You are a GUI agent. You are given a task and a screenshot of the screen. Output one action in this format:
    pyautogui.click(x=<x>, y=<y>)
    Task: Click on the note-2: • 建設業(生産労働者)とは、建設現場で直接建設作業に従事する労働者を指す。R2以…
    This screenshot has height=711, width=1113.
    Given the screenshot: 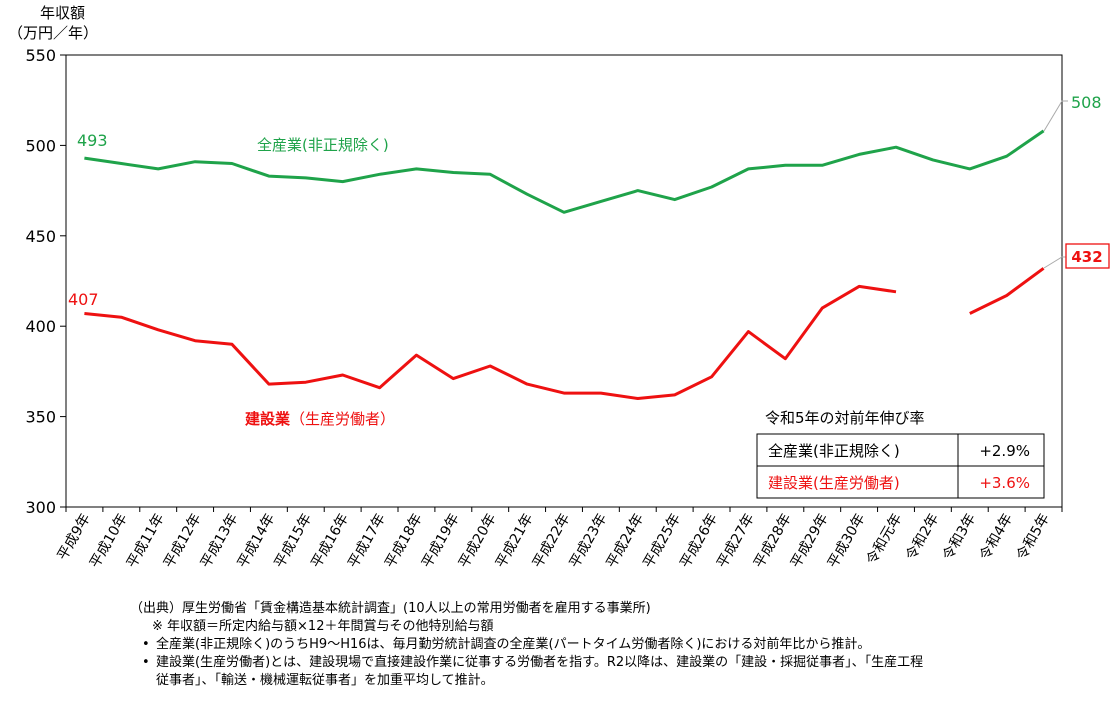 What is the action you would take?
    pyautogui.click(x=615, y=663)
    